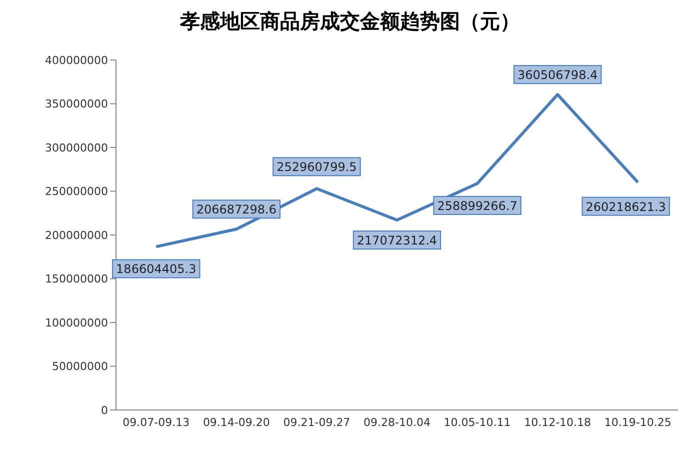 This screenshot has width=700, height=454. Describe the element at coordinates (76, 279) in the screenshot. I see `y-tick-label: 150000000` at that location.